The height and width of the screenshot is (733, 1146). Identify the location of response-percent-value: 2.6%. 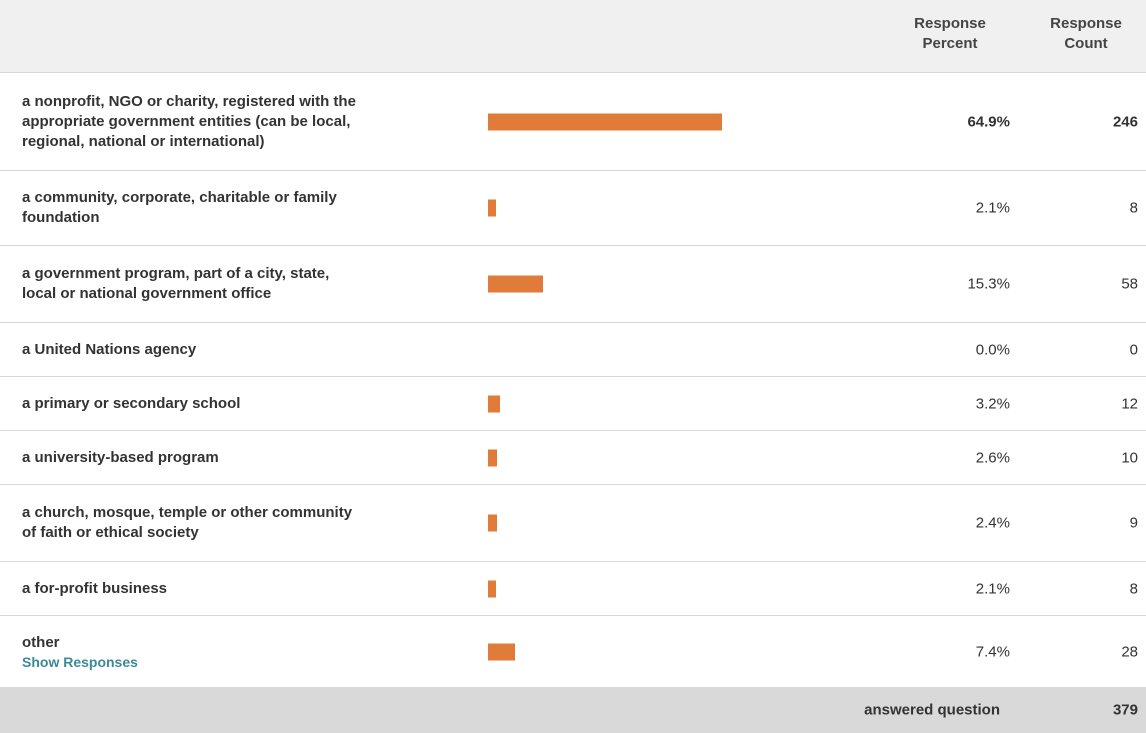
(992, 457).